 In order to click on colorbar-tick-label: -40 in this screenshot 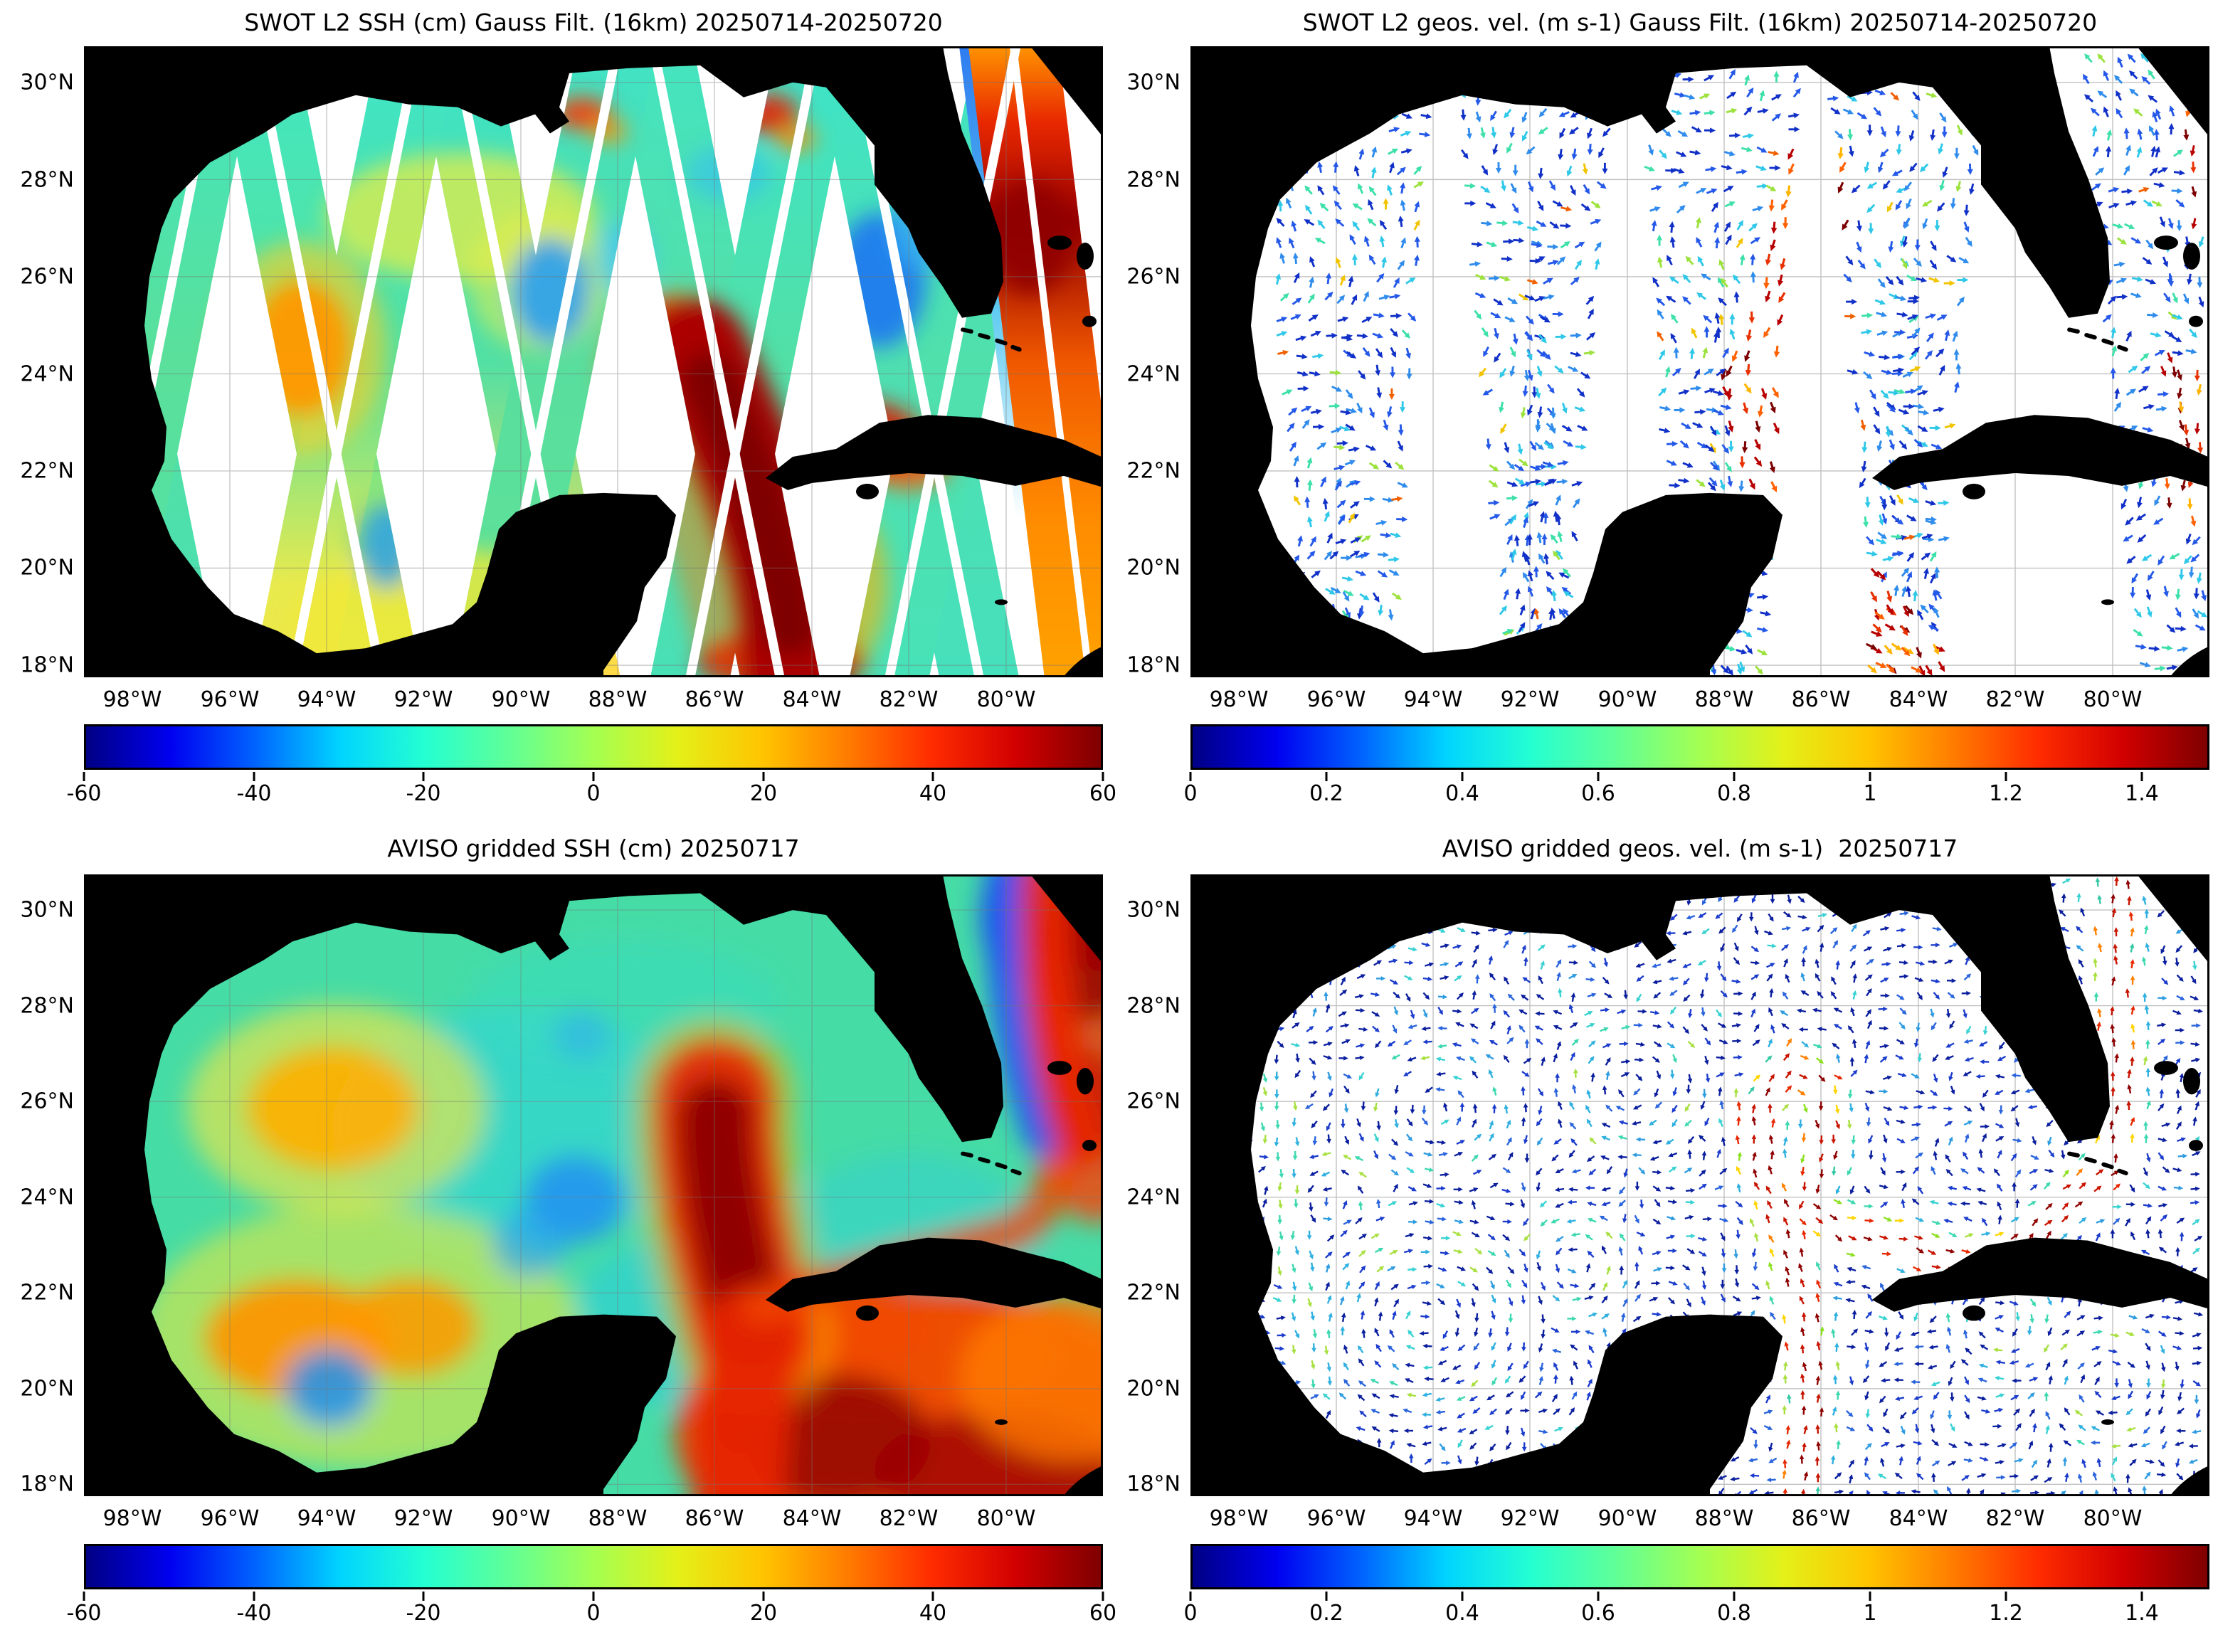, I will do `click(254, 793)`.